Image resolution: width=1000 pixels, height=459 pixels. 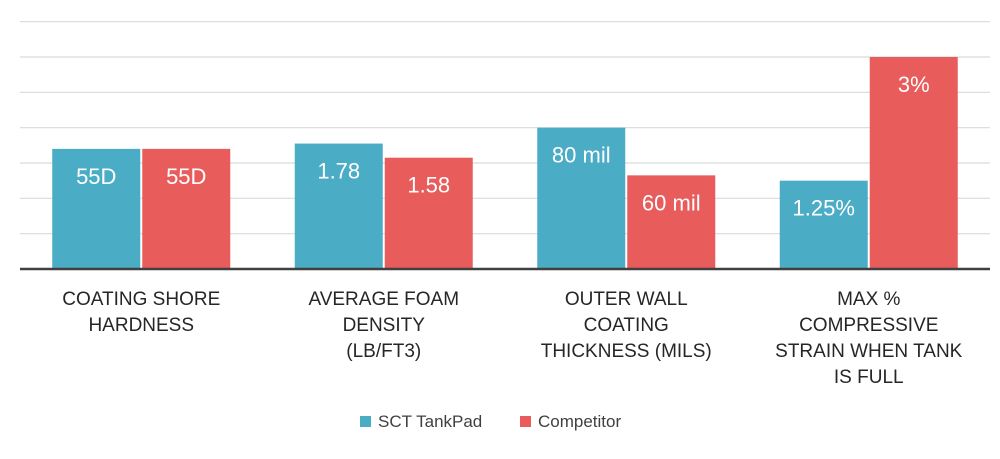 I want to click on category-label-line: DENSITY, so click(x=384, y=325).